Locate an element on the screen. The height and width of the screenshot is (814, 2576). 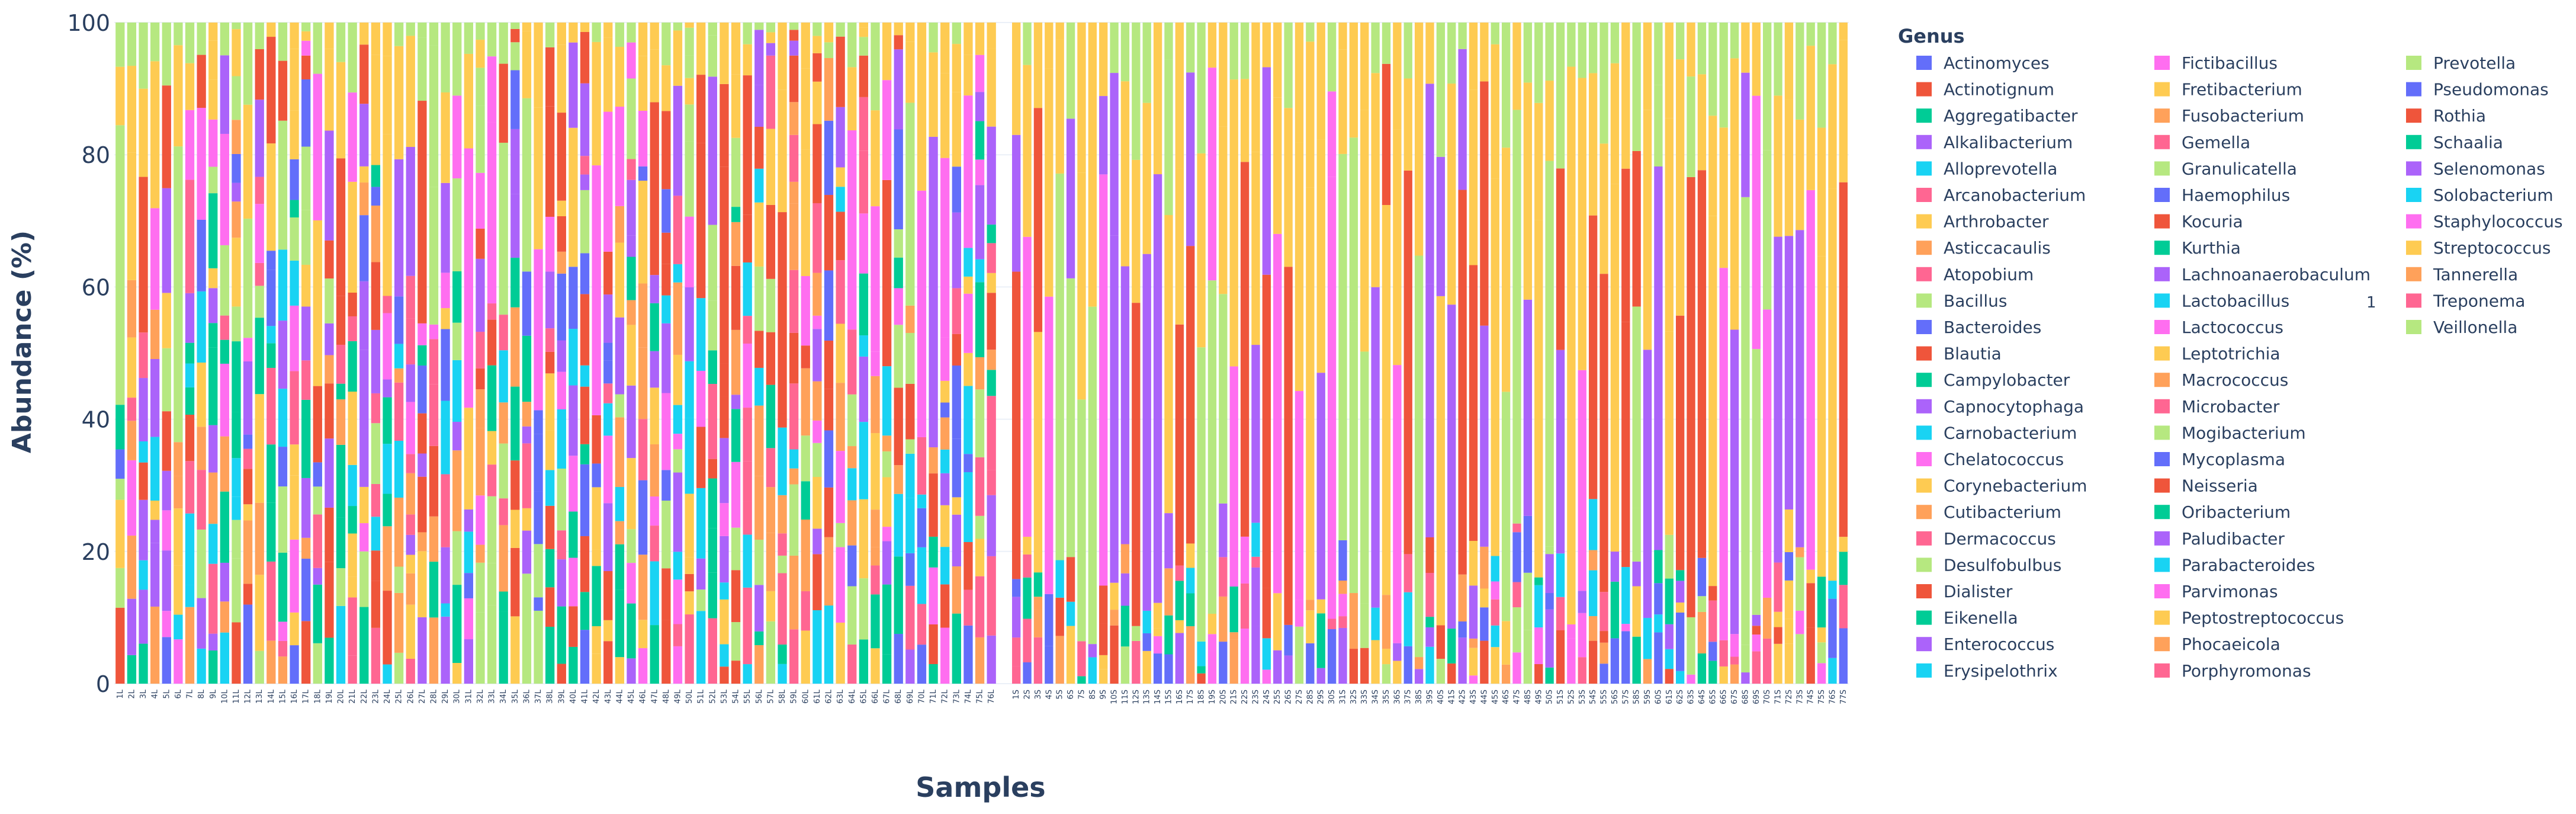
legend-label: Bacillus is located at coordinates (1975, 300).